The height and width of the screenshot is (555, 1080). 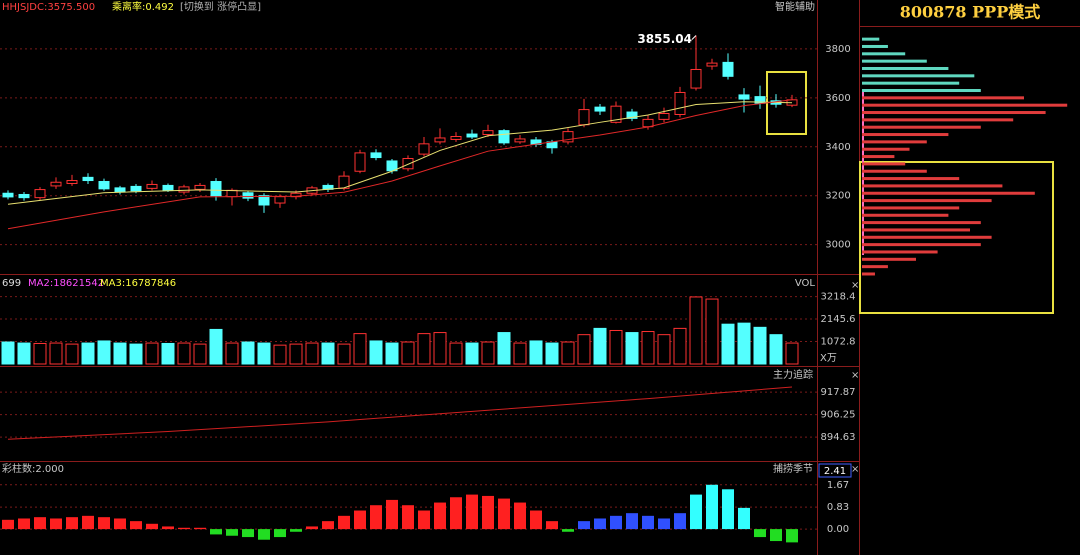 I want to click on header-switch: [切换到 涨停凸显], so click(x=220, y=6).